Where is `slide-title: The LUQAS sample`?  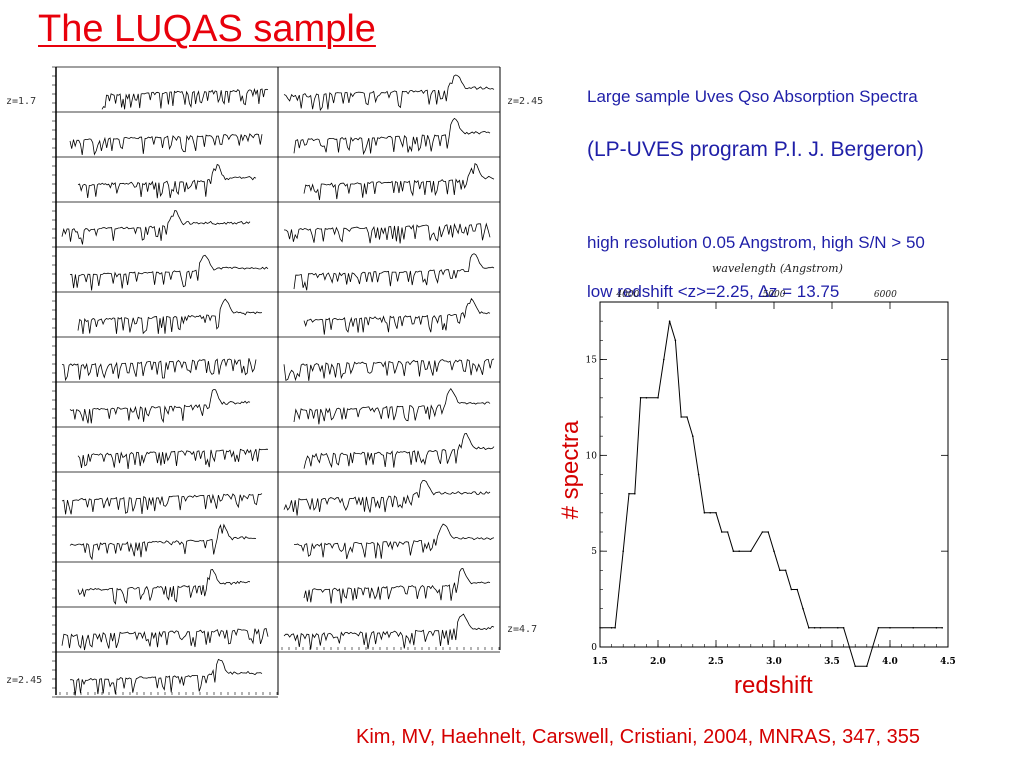
slide-title: The LUQAS sample is located at coordinates (207, 29).